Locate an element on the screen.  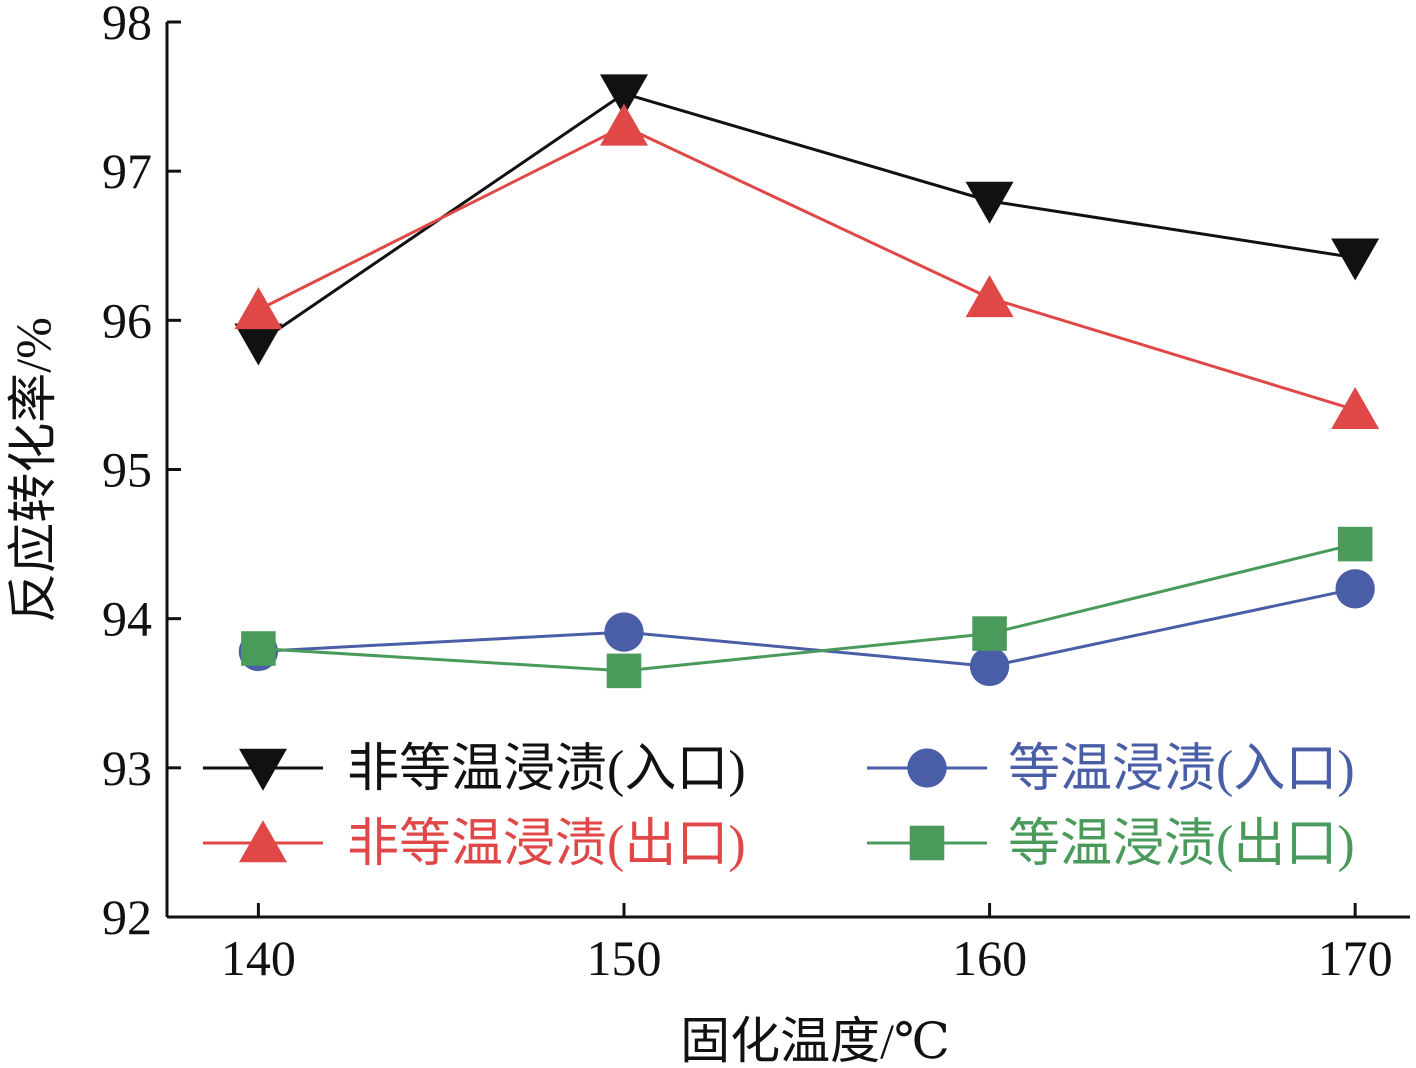
legend-label: 等温浸渍(入口) is located at coordinates (1181, 769).